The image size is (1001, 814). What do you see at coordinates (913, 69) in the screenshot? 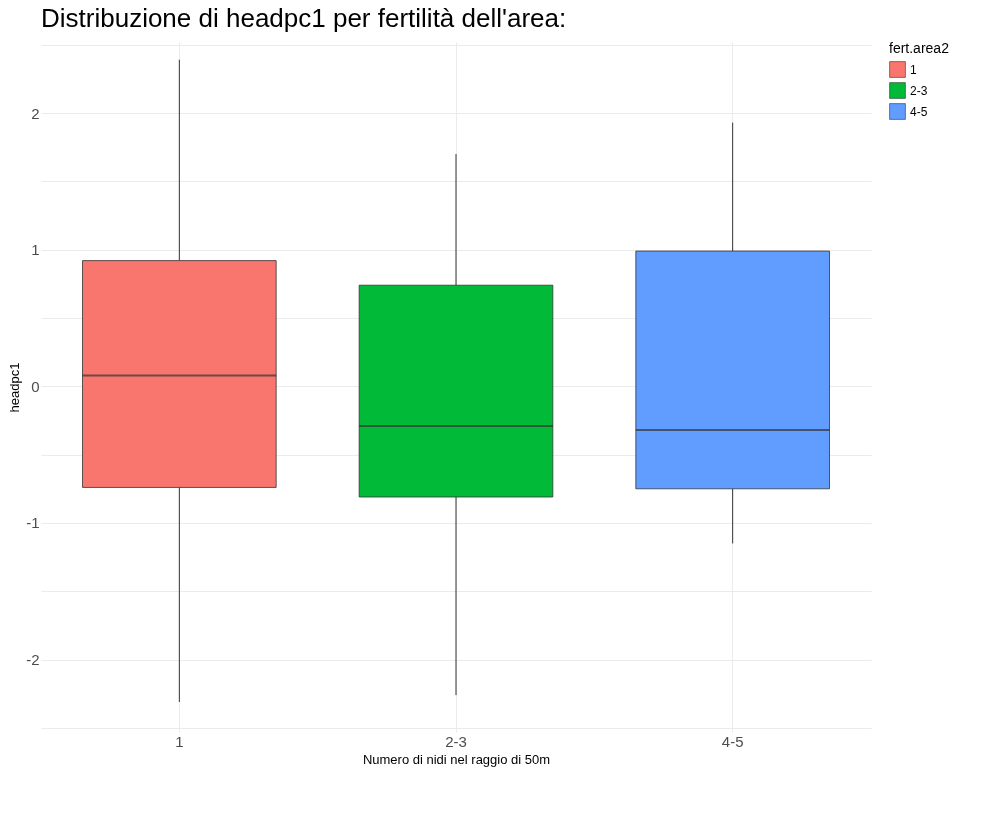
I see `legend-label: 1` at bounding box center [913, 69].